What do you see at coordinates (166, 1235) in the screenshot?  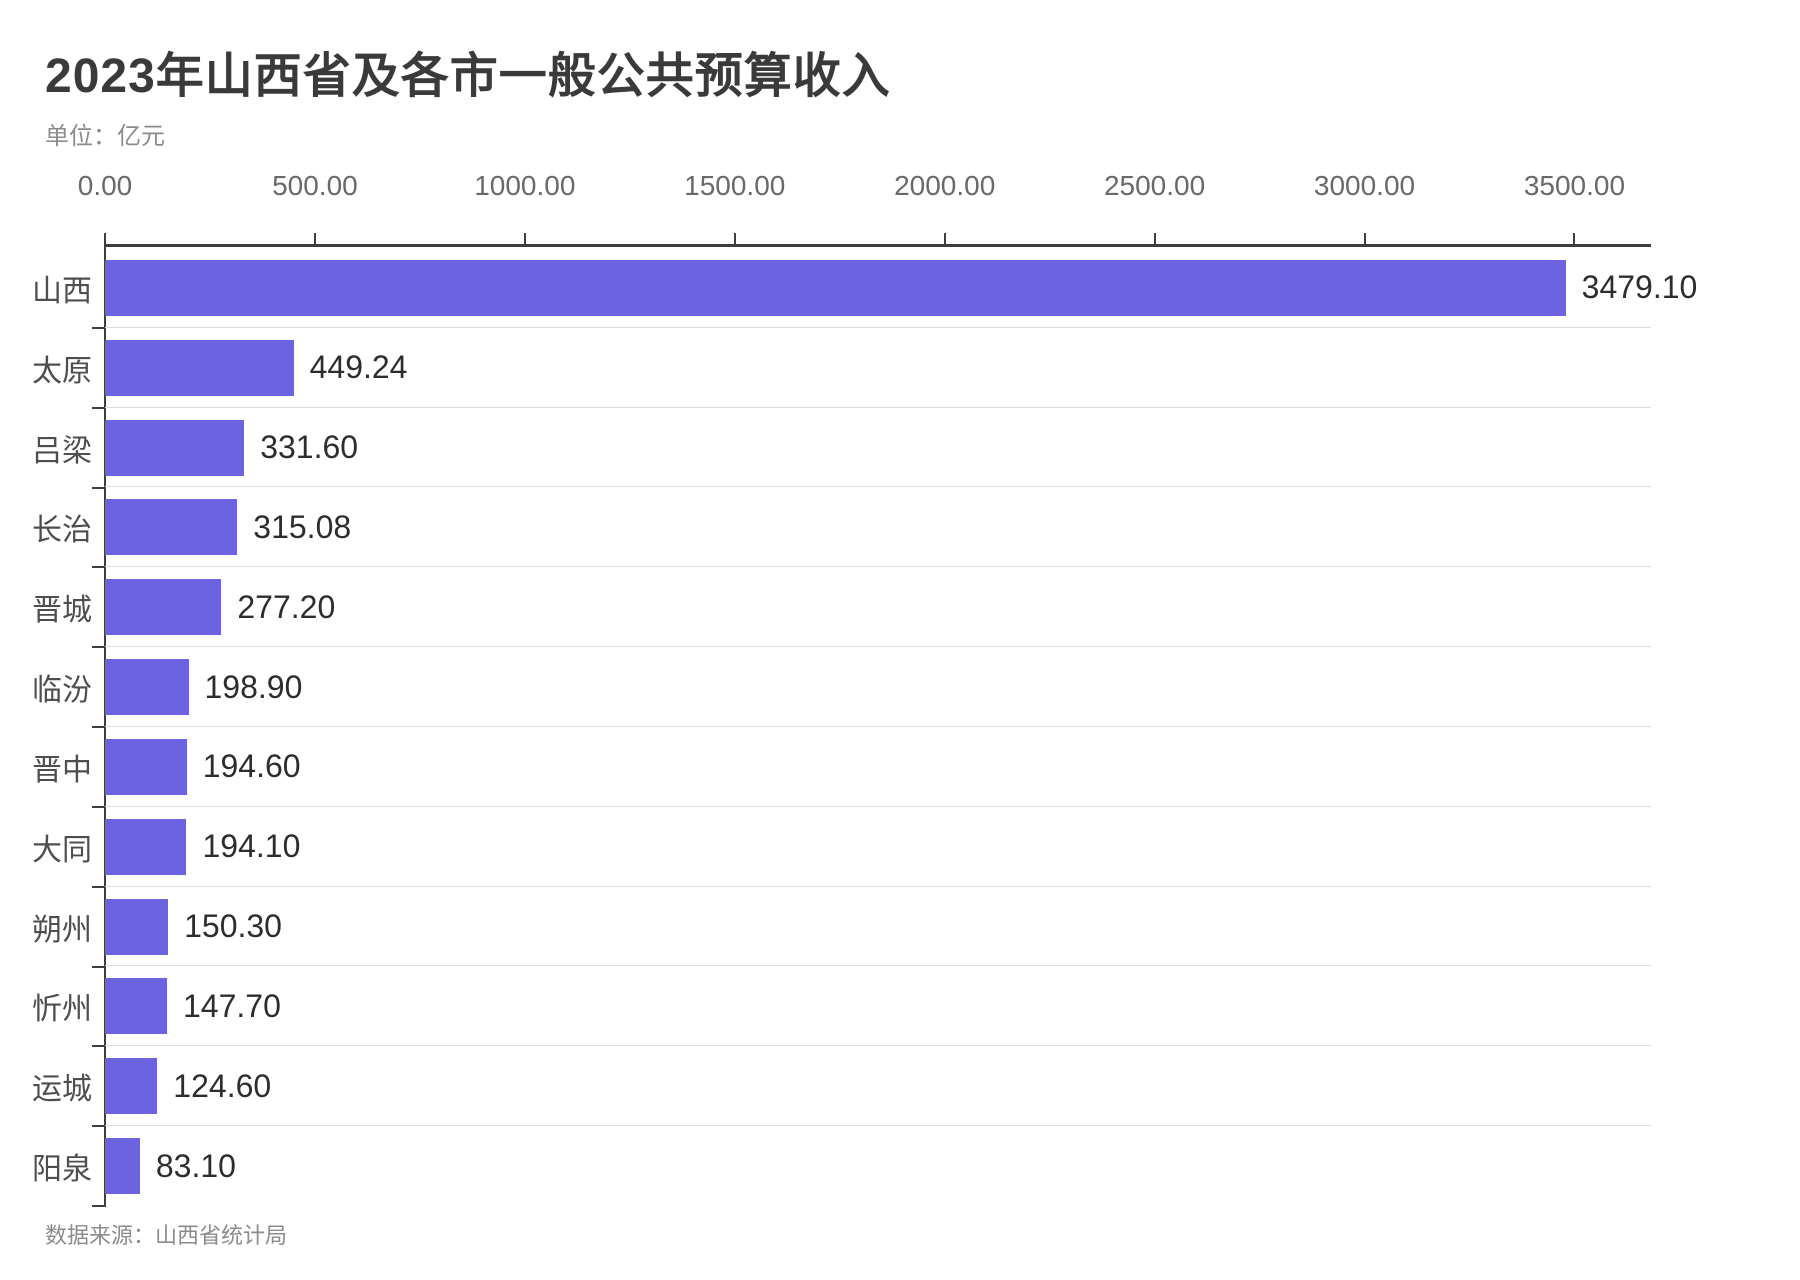 I see `data-source: 数据来源：山西省统计局` at bounding box center [166, 1235].